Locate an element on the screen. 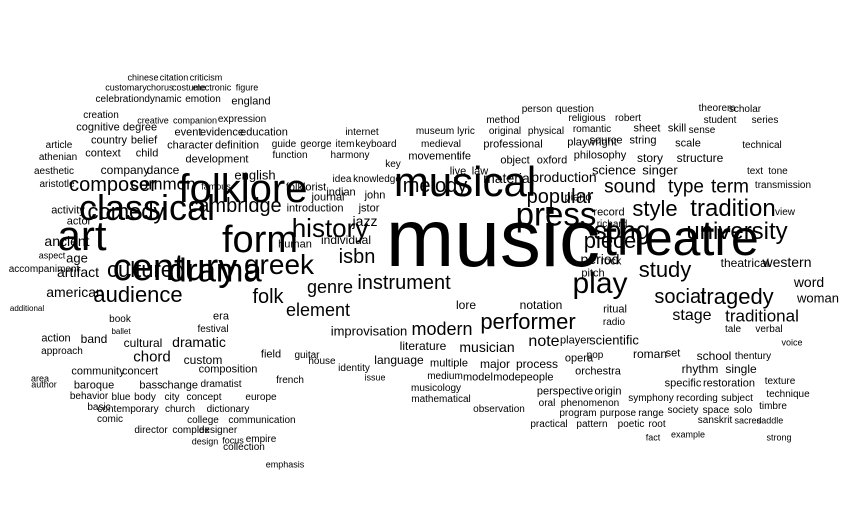 This screenshot has height=531, width=848. word-school: school is located at coordinates (714, 356).